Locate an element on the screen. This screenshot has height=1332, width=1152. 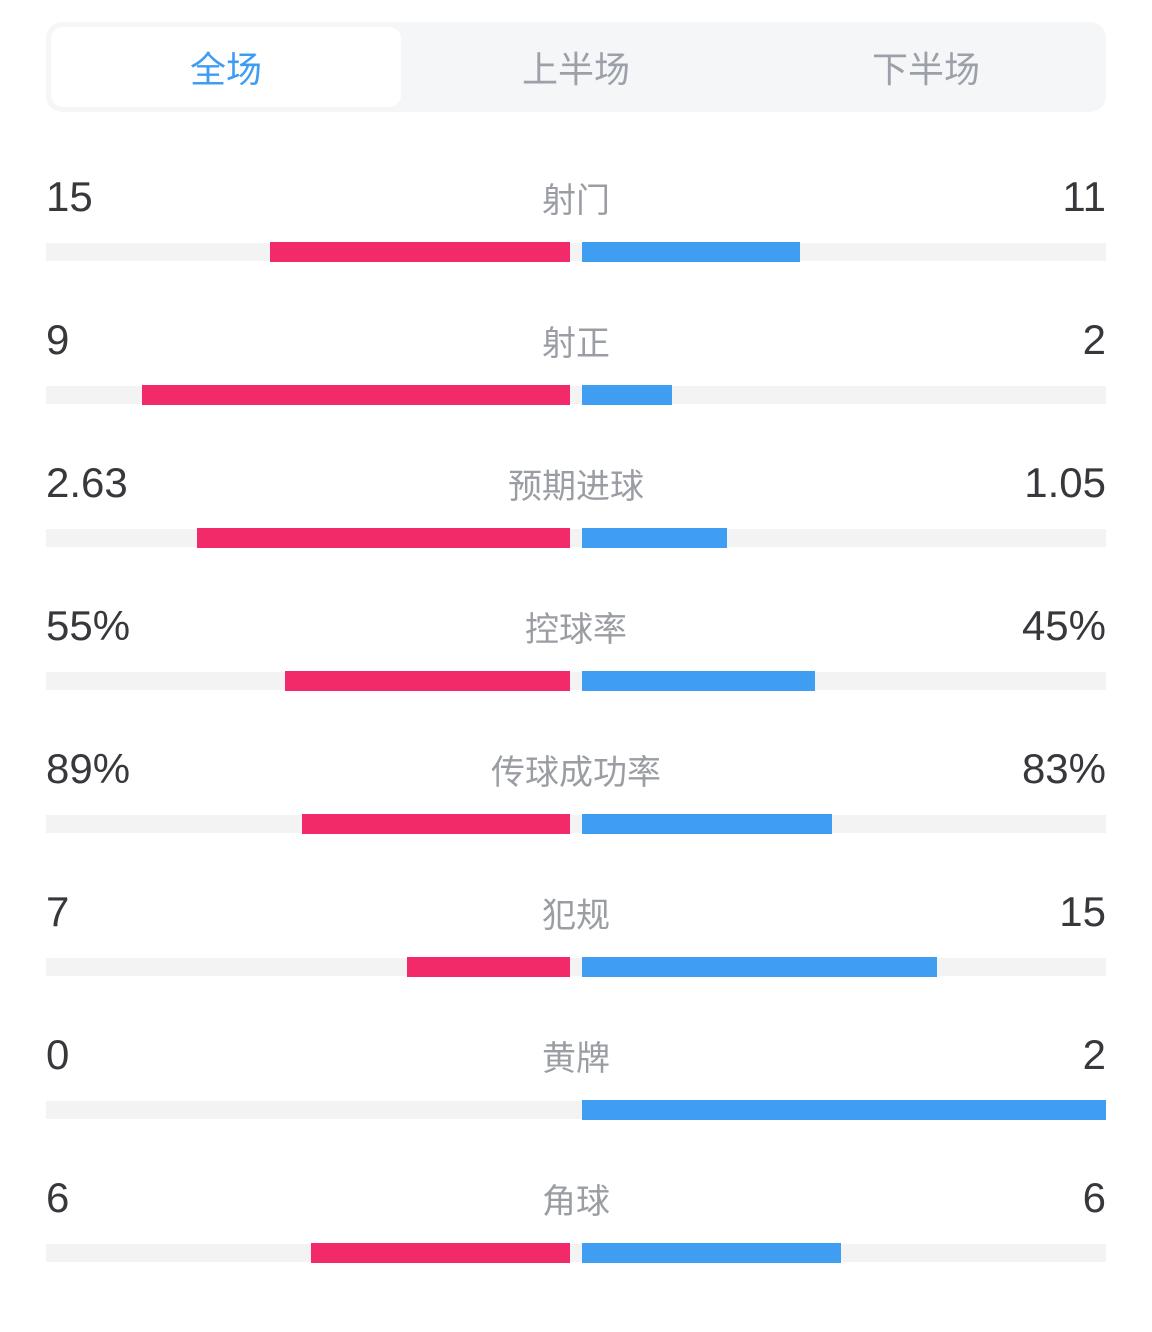
stat-row-expected-goals: 2.63 预期进球 1.05 is located at coordinates (576, 500).